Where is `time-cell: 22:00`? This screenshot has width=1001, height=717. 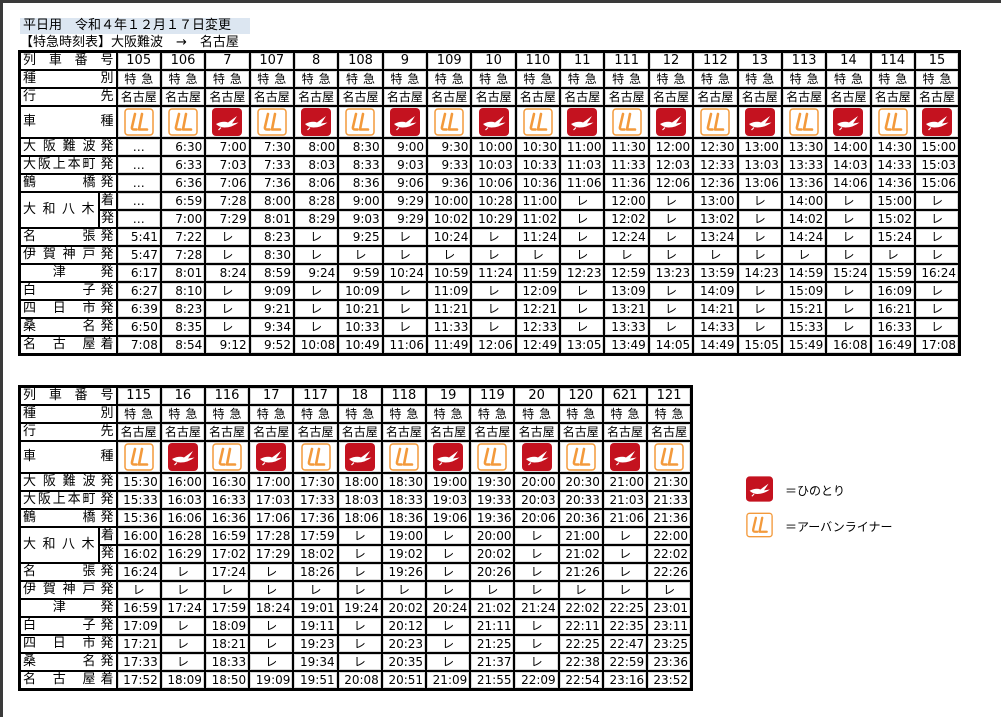 time-cell: 22:00 is located at coordinates (669, 536).